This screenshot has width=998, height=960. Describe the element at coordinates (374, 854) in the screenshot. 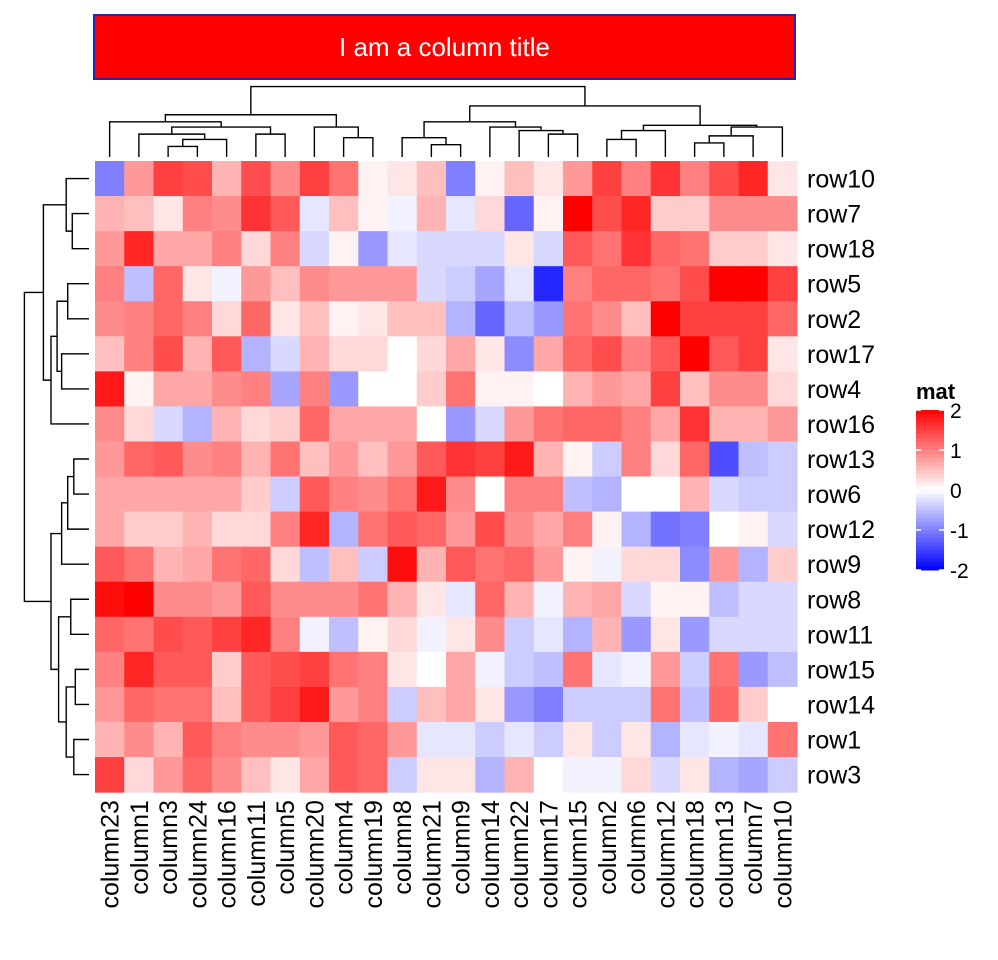

I see `column-label: column19` at that location.